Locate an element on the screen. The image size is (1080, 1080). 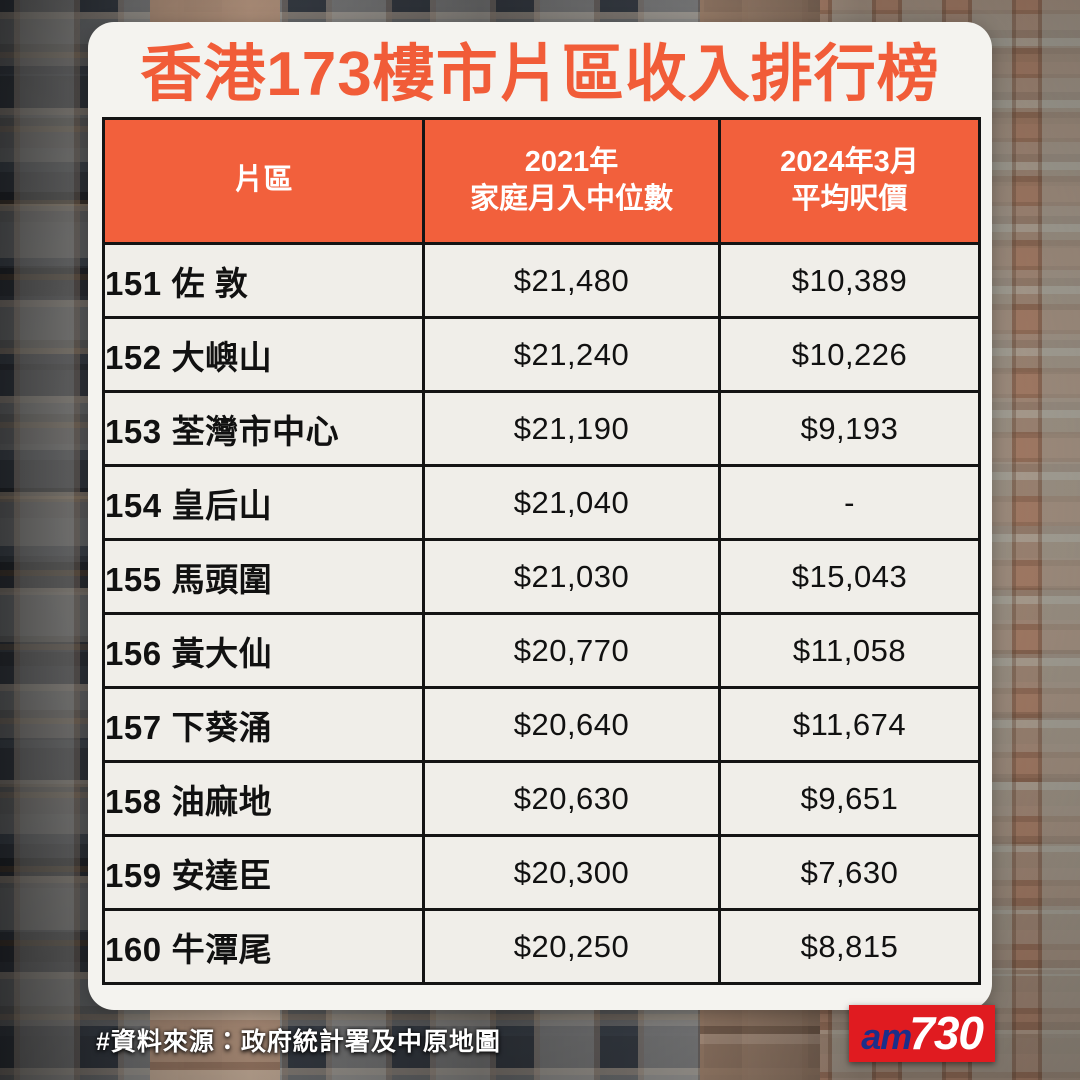
cell-area-name: 佐 敦 is located at coordinates (210, 283).